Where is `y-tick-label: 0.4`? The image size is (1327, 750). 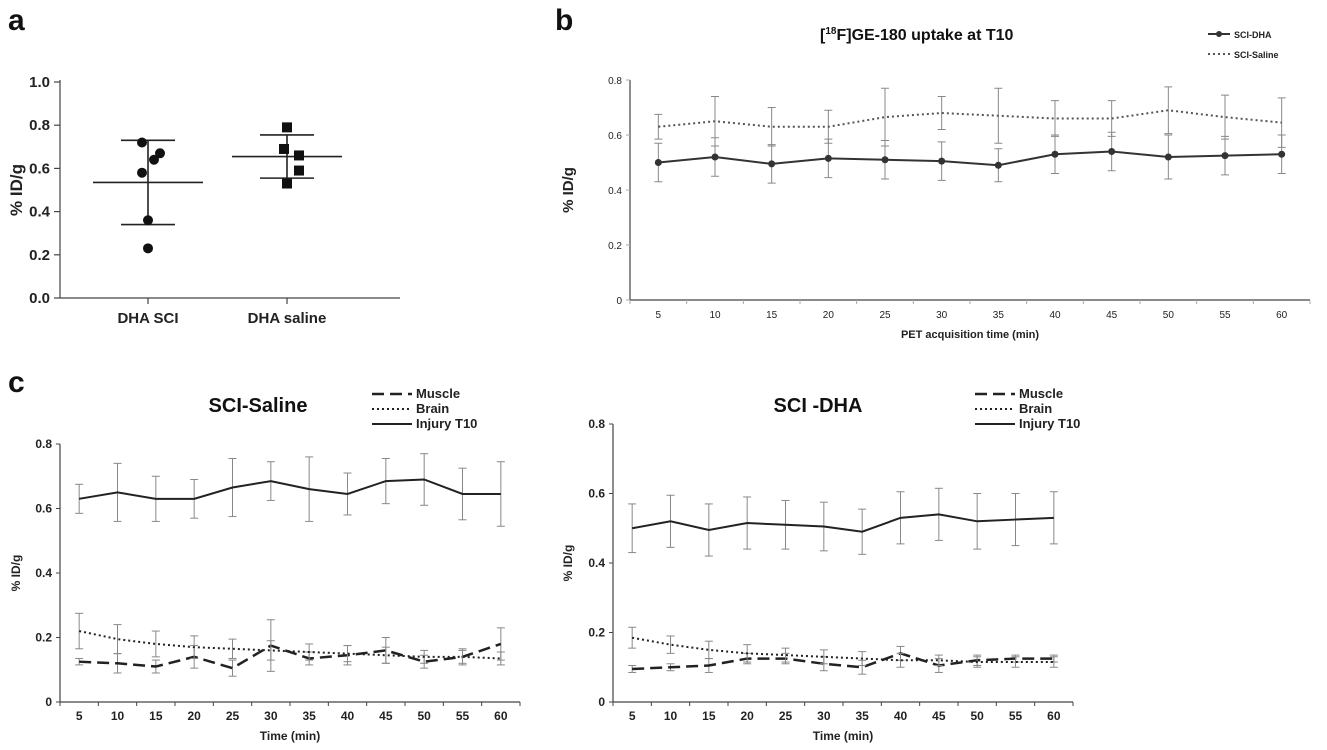 y-tick-label: 0.4 is located at coordinates (615, 191).